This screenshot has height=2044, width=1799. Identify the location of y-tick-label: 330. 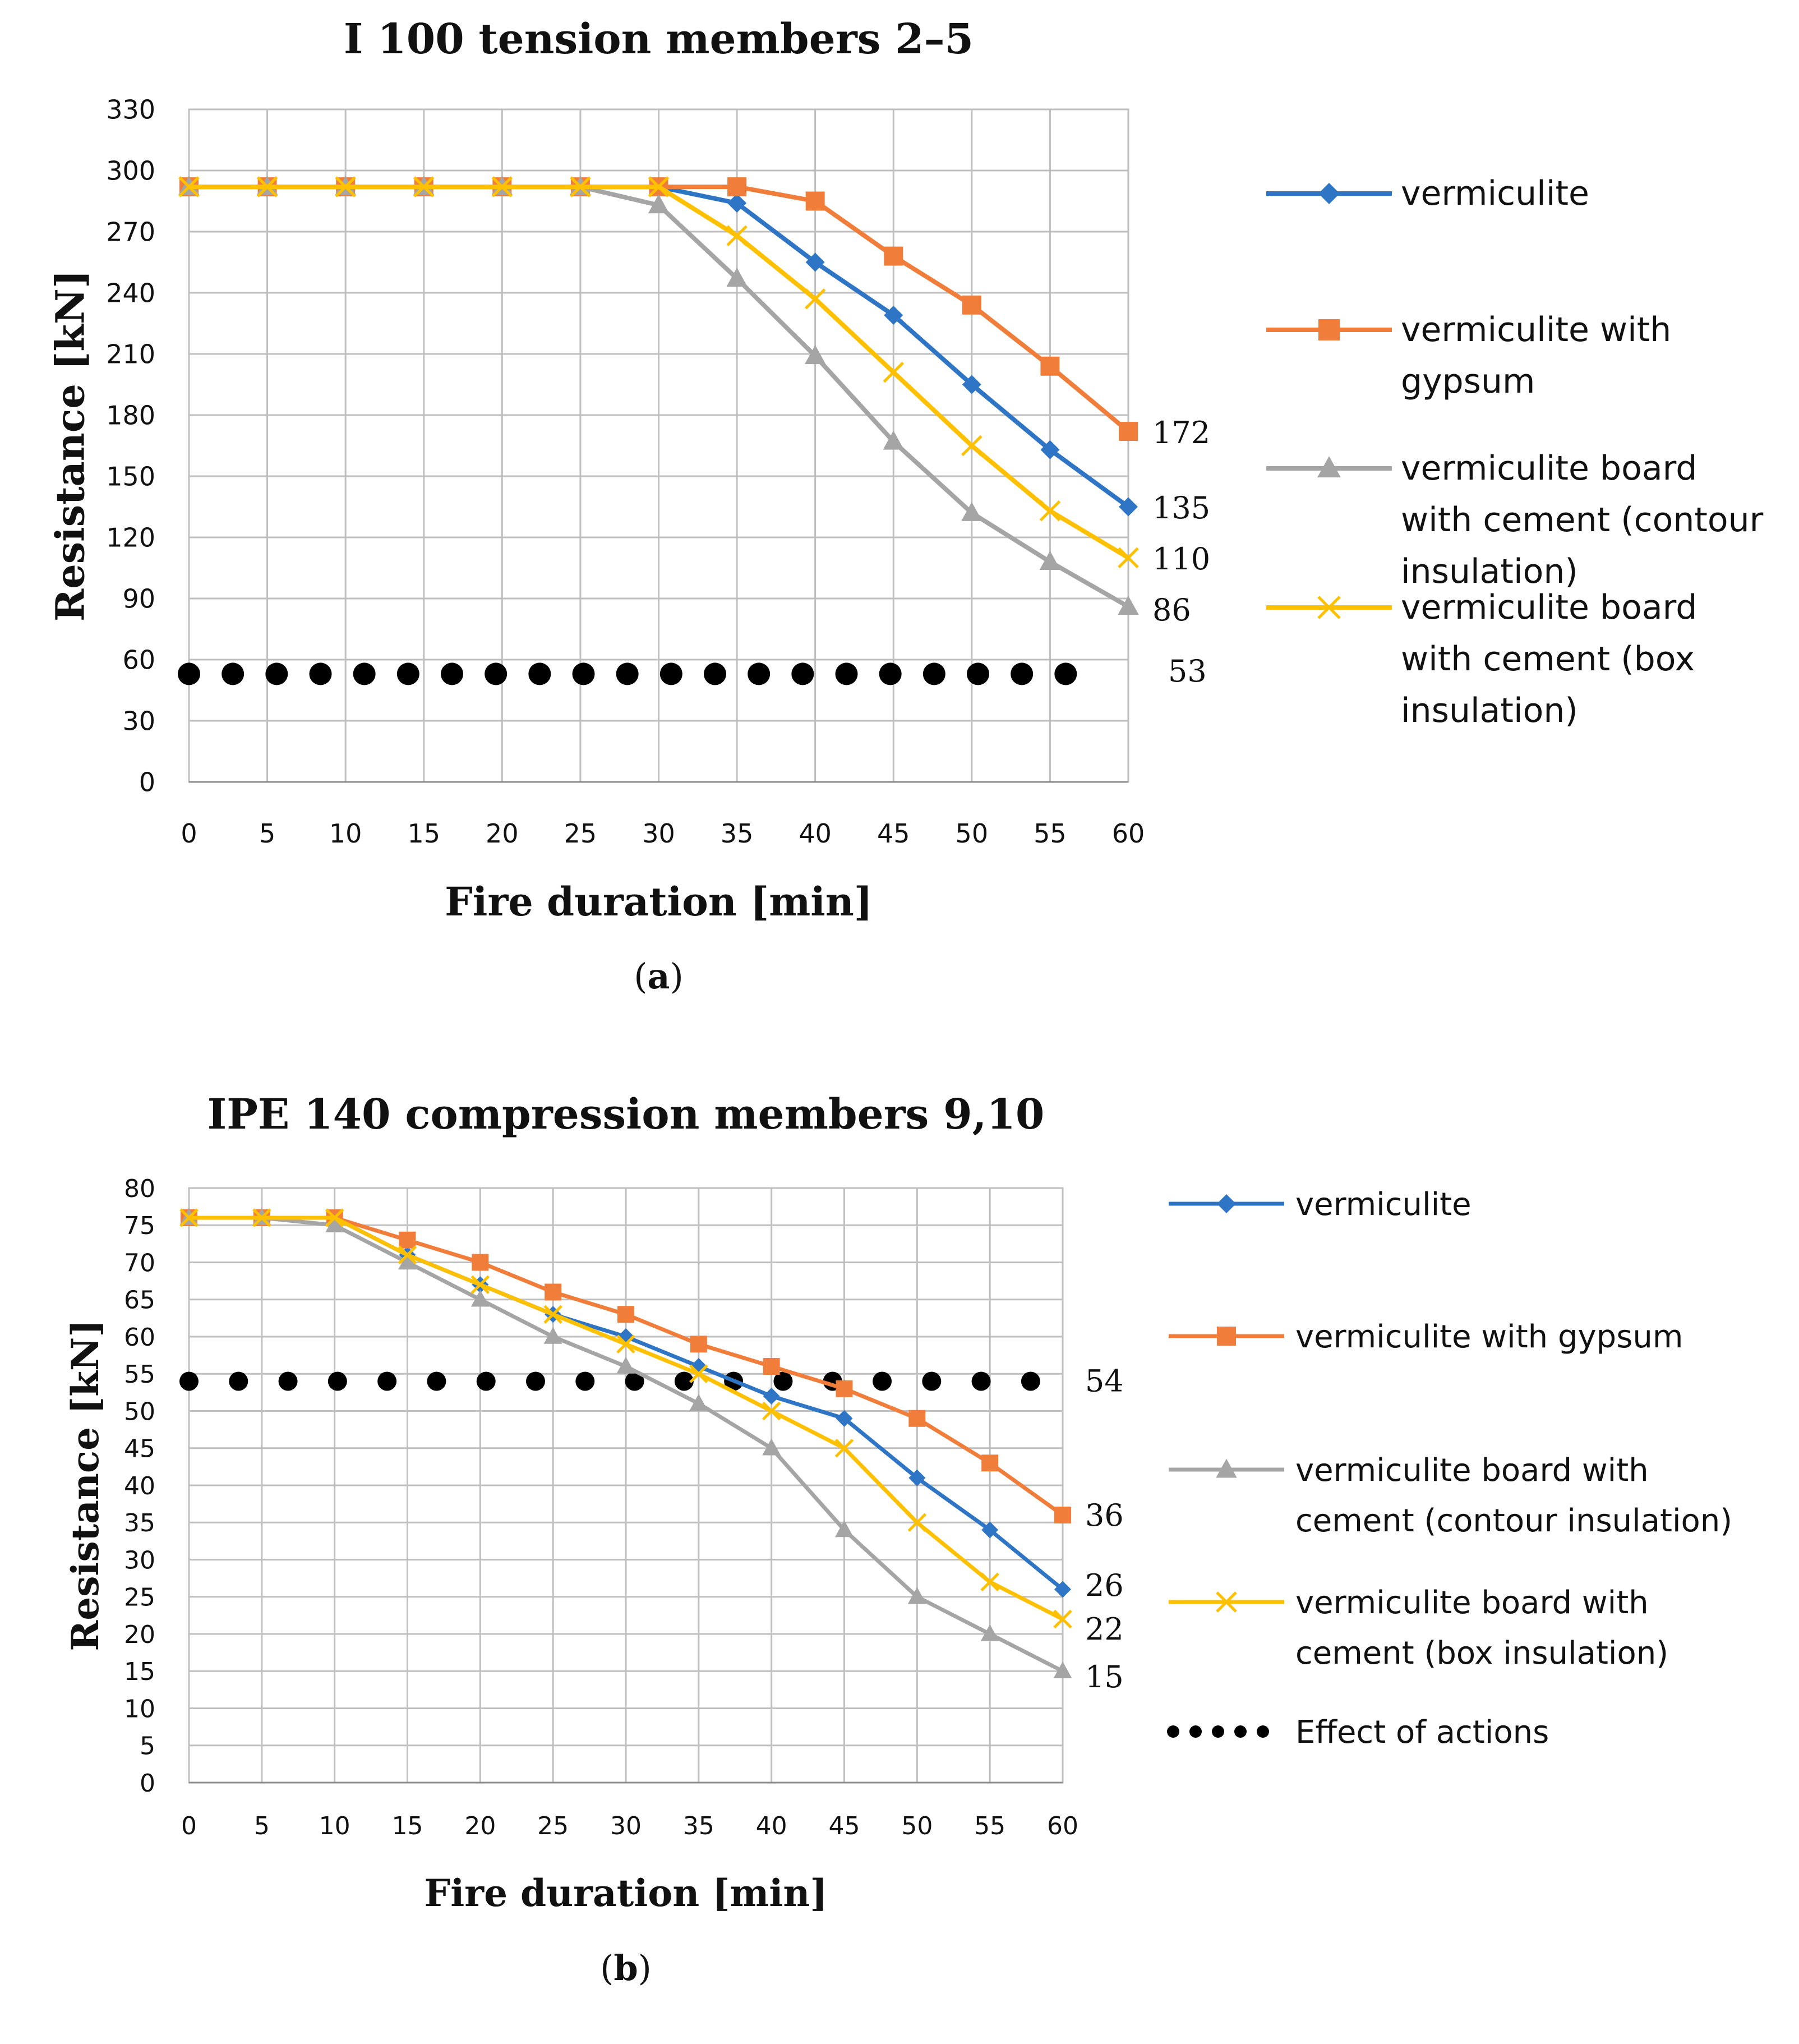
(130, 110).